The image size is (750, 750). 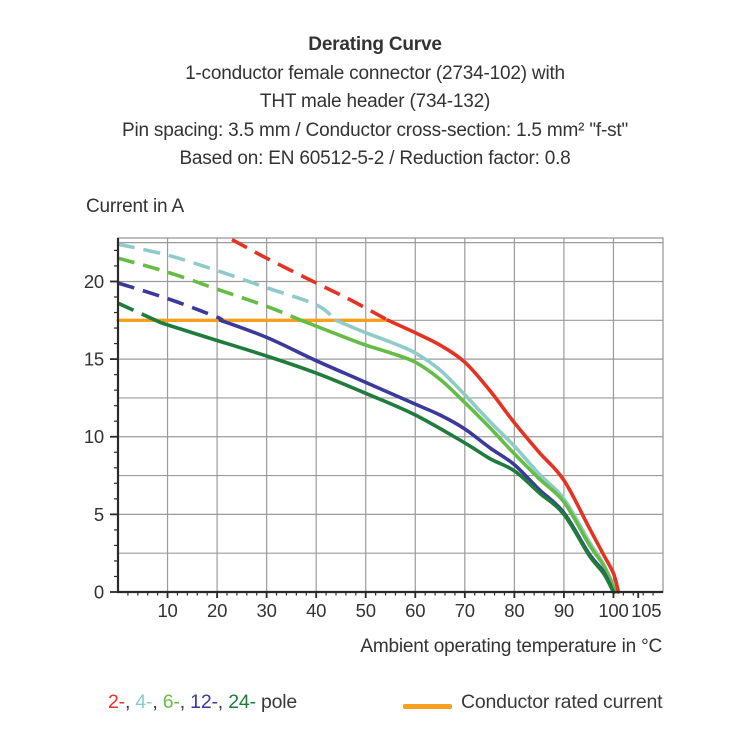 I want to click on x-tick-label: 30, so click(x=267, y=610).